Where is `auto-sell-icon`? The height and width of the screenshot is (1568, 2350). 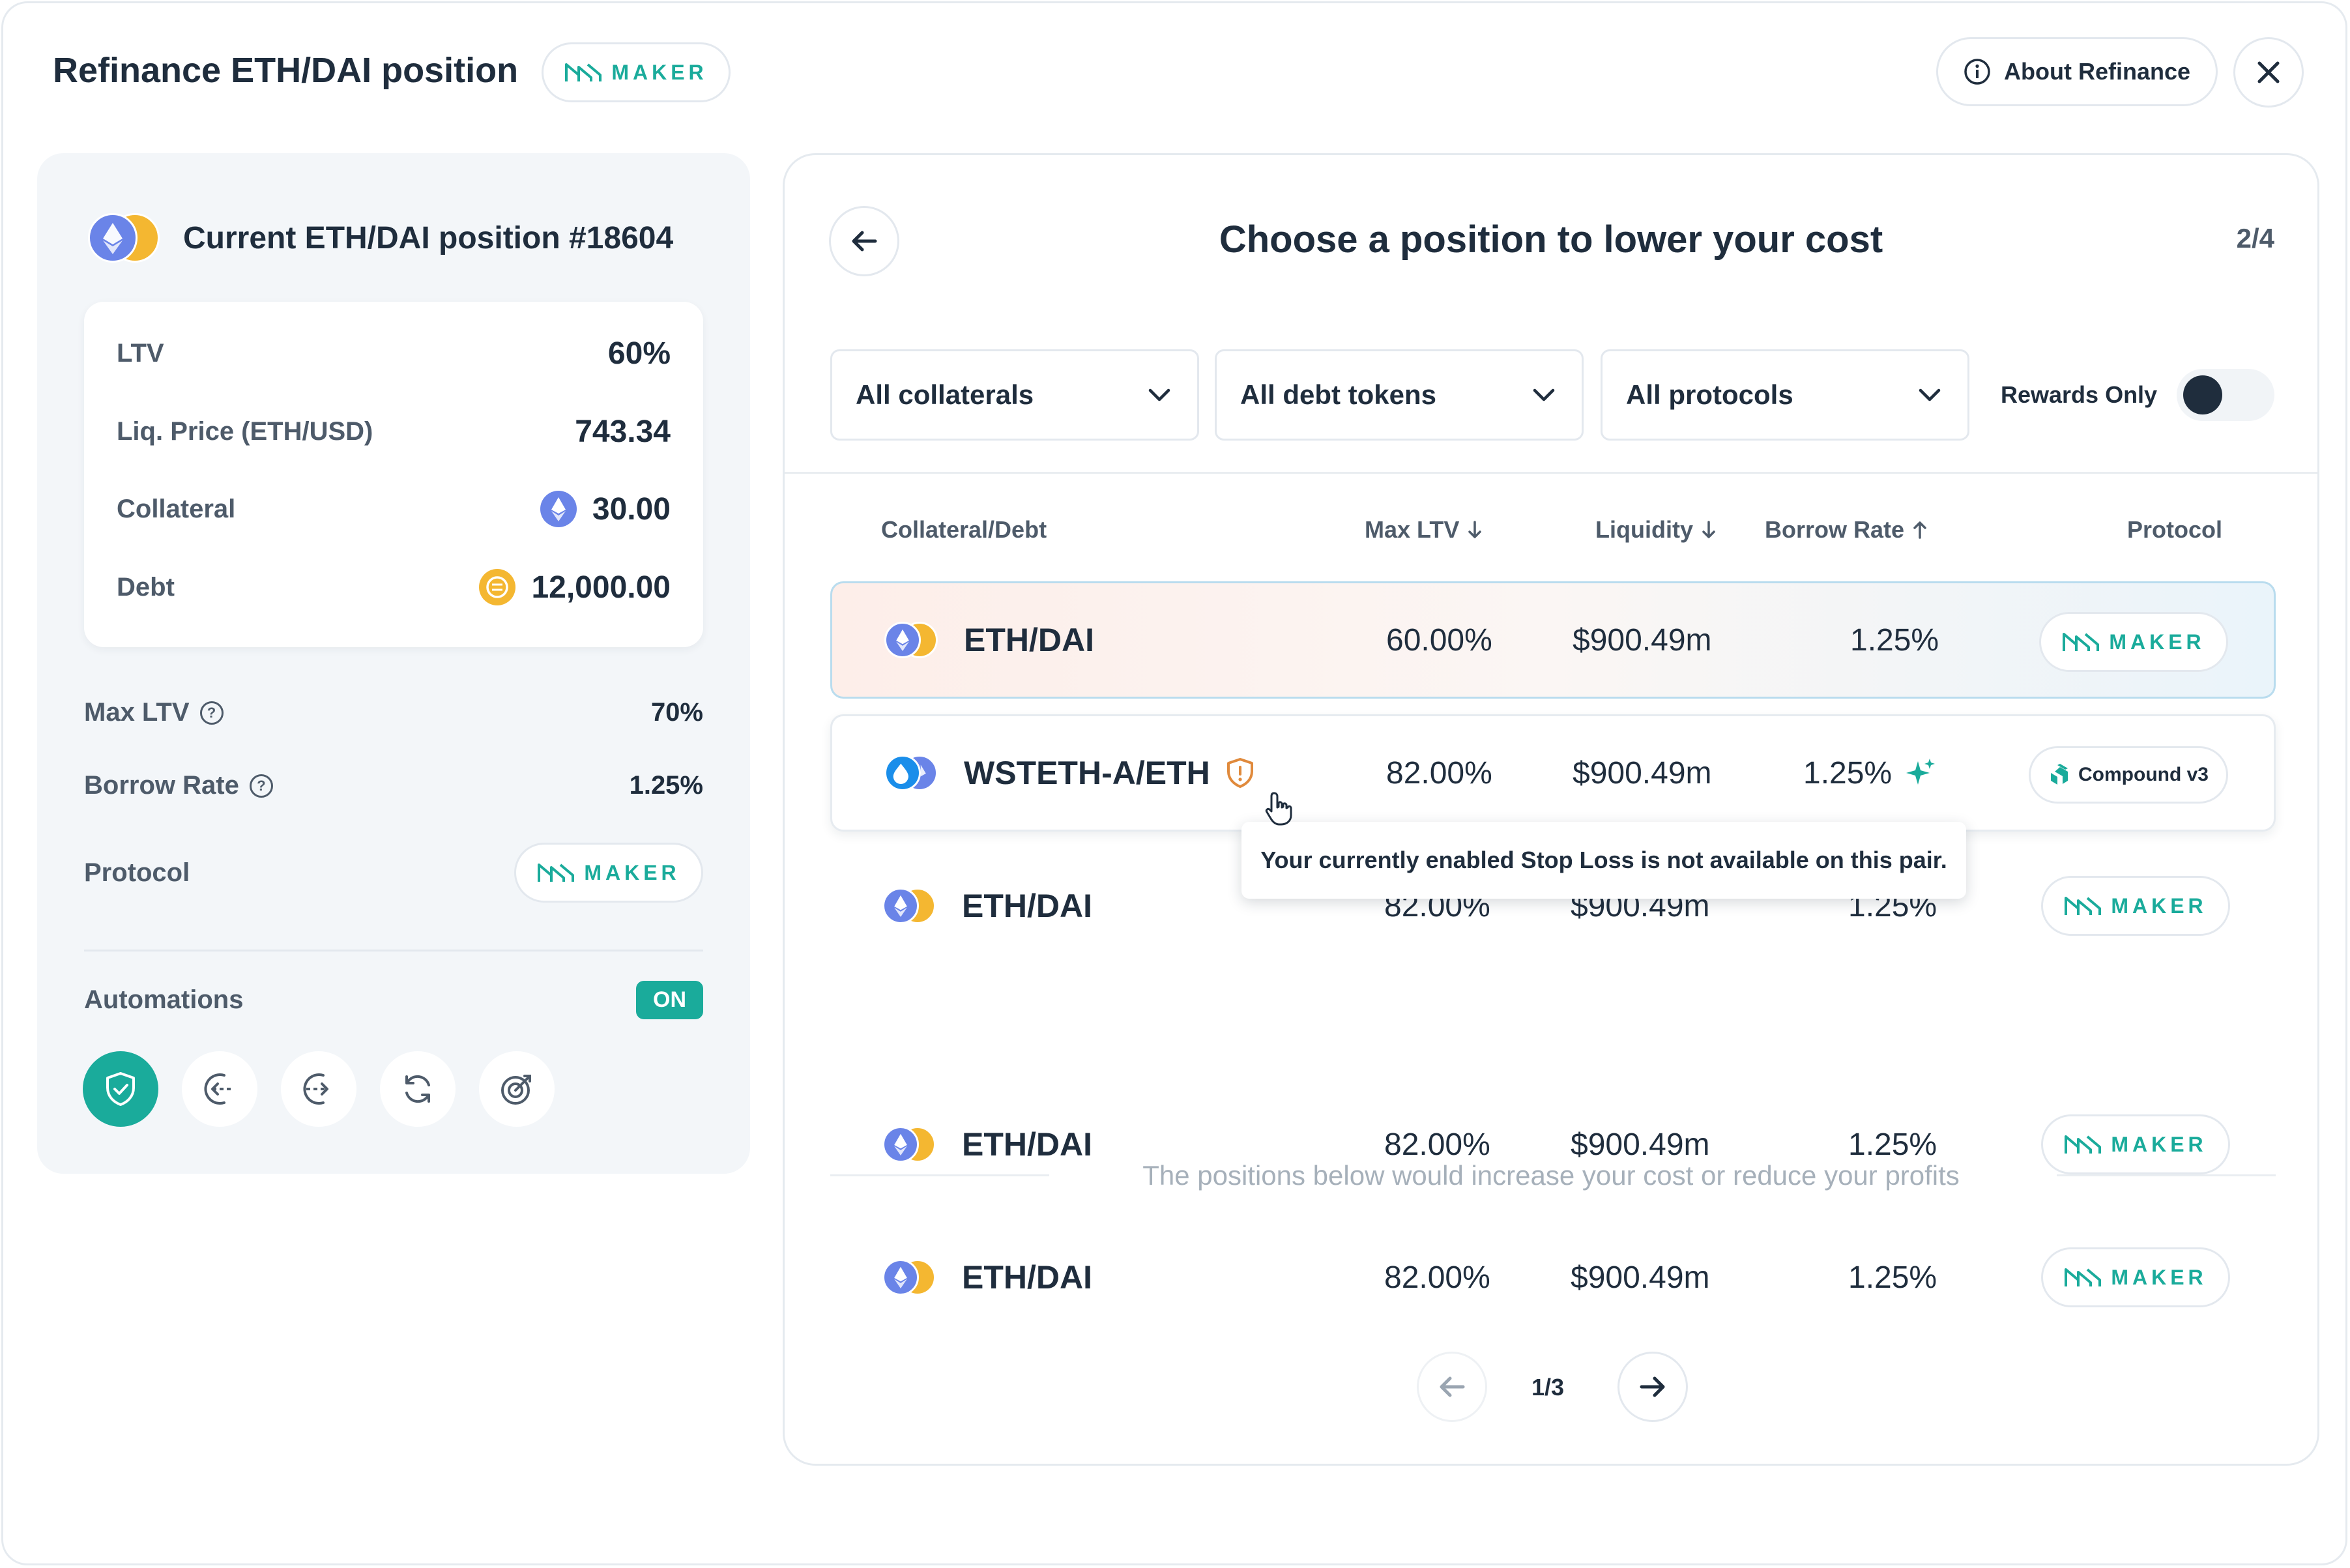
auto-sell-icon is located at coordinates (318, 1089).